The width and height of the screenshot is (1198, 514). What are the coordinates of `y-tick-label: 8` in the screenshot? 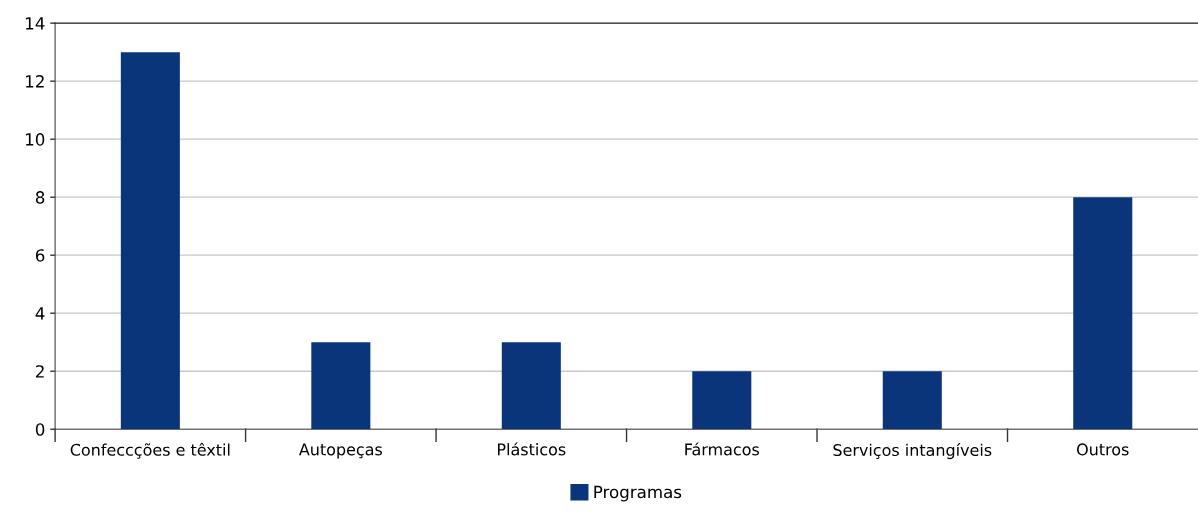 It's located at (40, 197).